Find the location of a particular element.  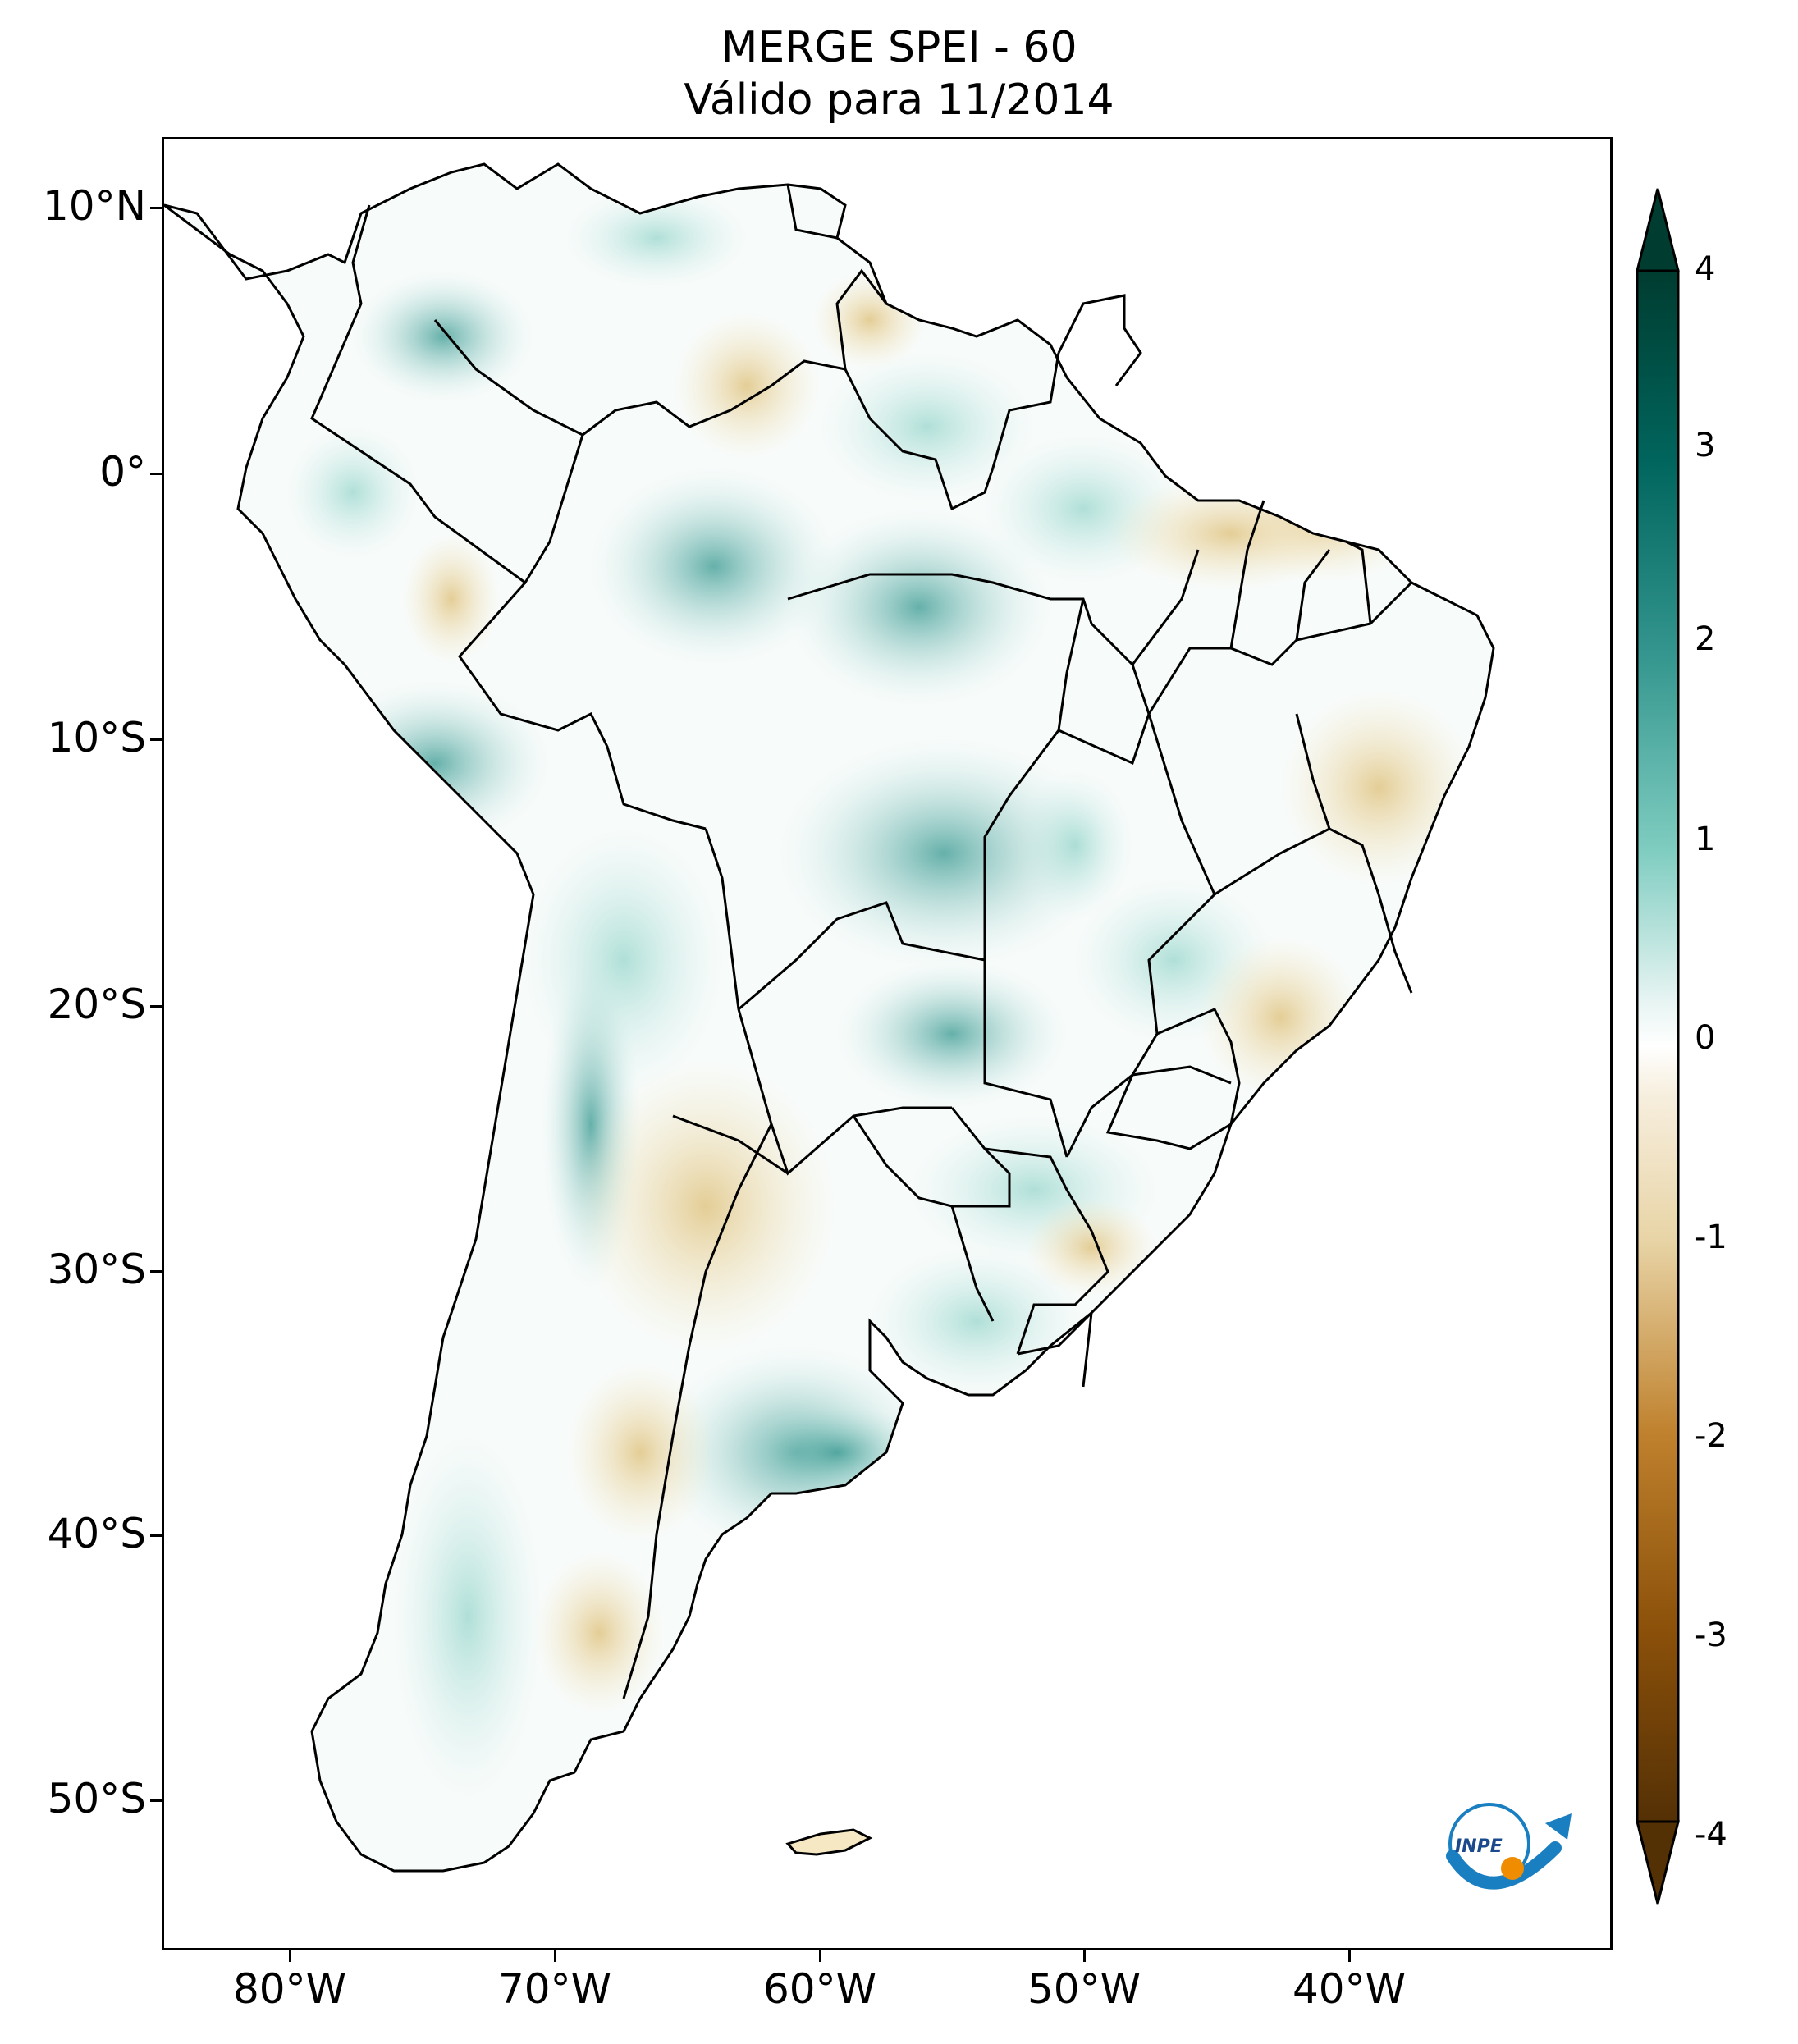

lon-label-80w: 80°W is located at coordinates (289, 1989).